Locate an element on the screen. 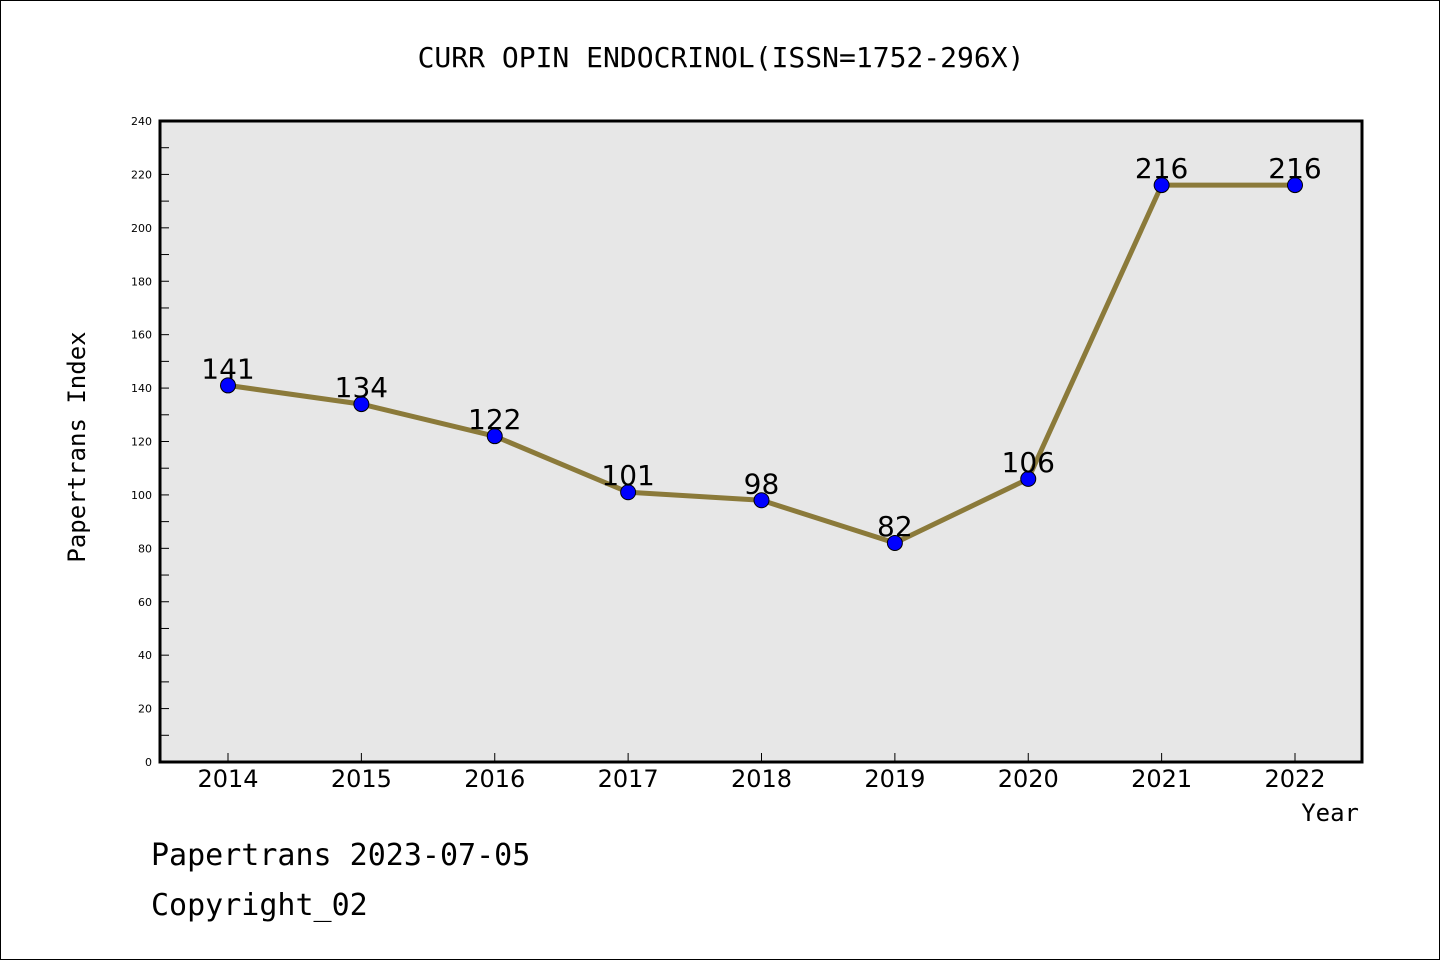 The height and width of the screenshot is (960, 1440). y-tick-label: 220 is located at coordinates (141, 174).